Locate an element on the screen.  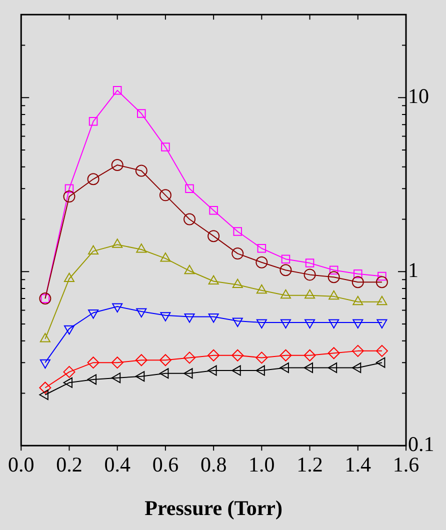
x-tick-label: 1.4 is located at coordinates (358, 464).